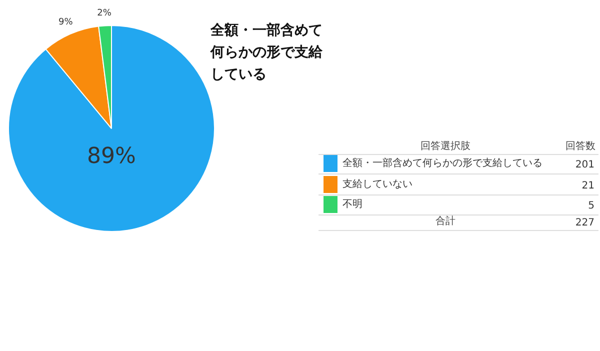 This screenshot has width=600, height=351. What do you see at coordinates (581, 146) in the screenshot?
I see `text: 回答数` at bounding box center [581, 146].